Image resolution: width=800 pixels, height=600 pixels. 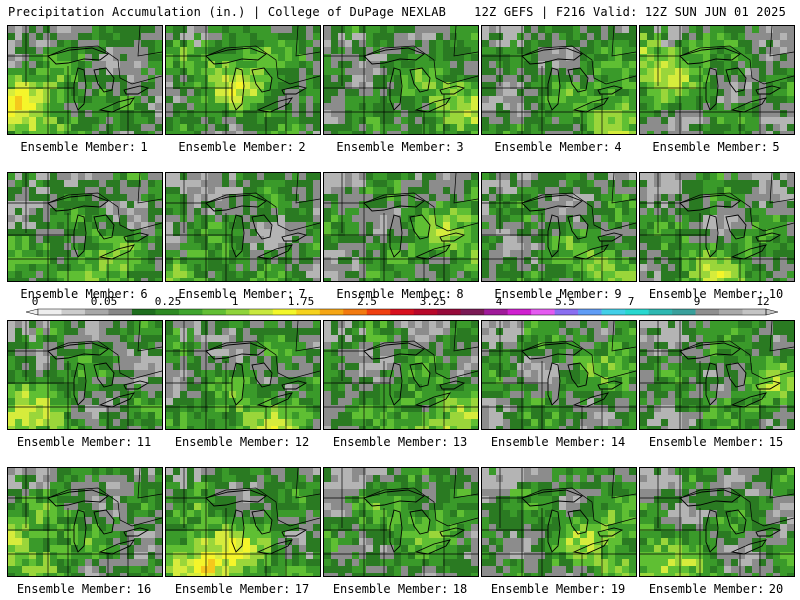 What do you see at coordinates (402, 312) in the screenshot?
I see `precipitation-colorbar` at bounding box center [402, 312].